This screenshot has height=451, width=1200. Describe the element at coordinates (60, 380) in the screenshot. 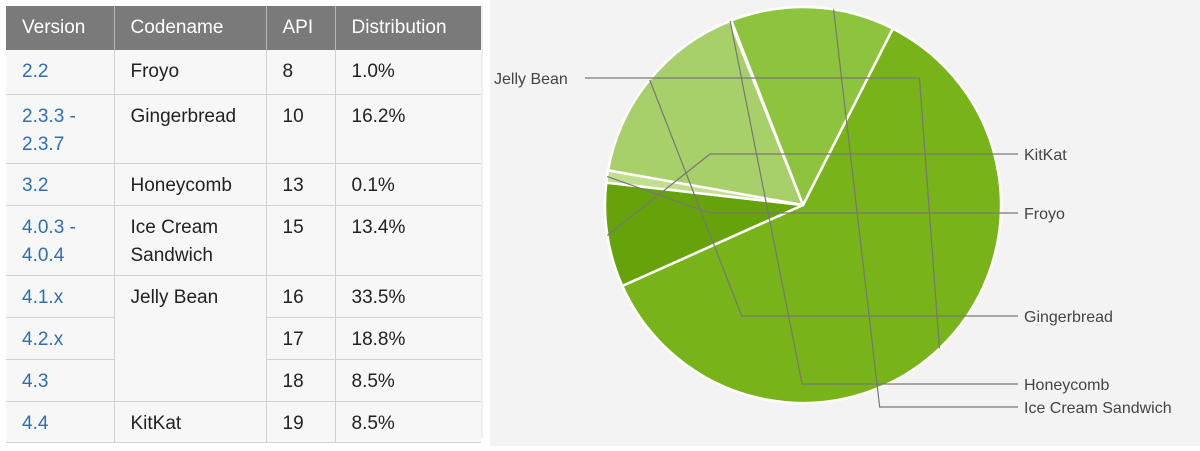

I see `version-cell: 4.3` at that location.